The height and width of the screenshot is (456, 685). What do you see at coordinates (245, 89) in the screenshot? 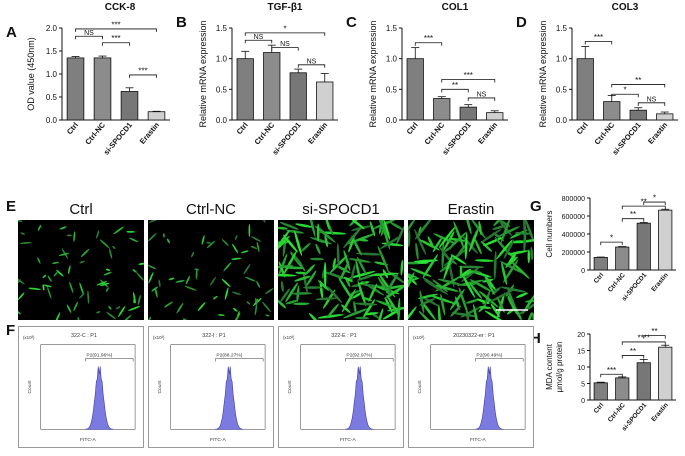
I see `bar-ctrl` at bounding box center [245, 89].